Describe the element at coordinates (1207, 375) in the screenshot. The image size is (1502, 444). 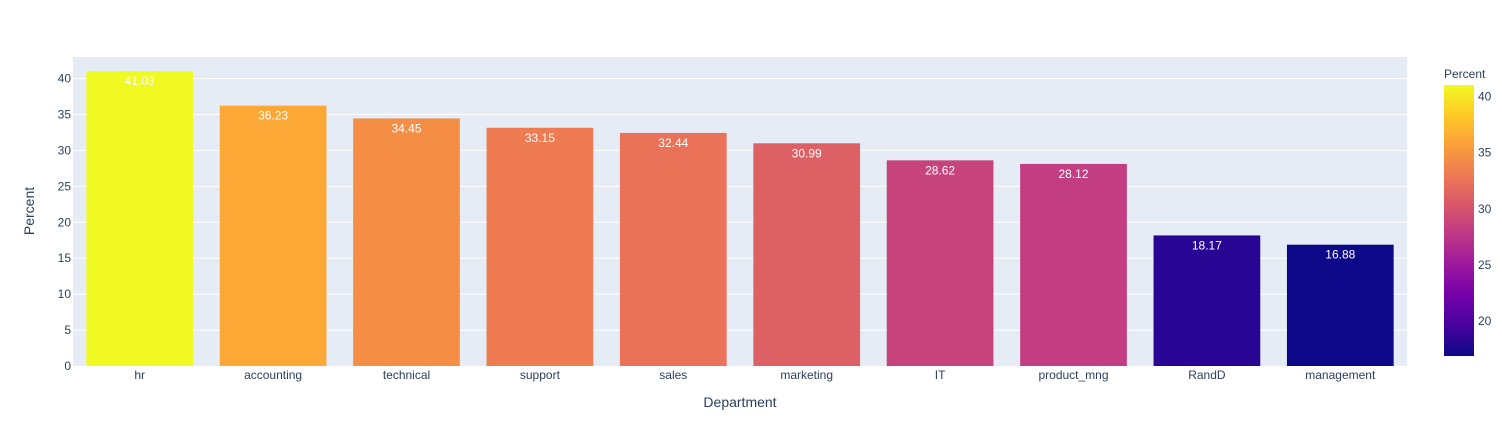
I see `x-tick-label: RandD` at that location.